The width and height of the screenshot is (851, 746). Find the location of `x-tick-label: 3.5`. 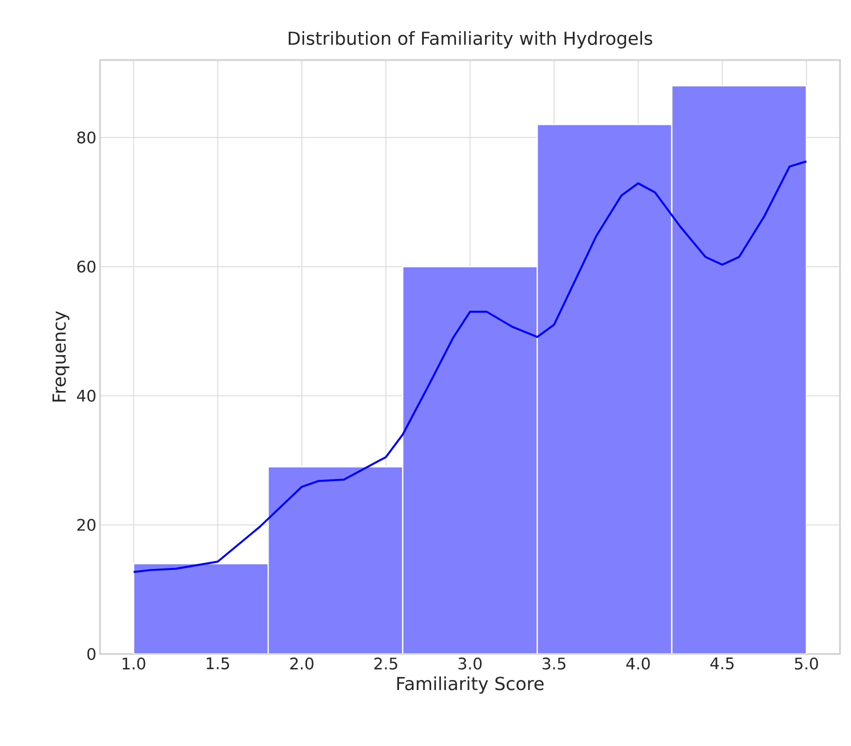

x-tick-label: 3.5 is located at coordinates (554, 664).